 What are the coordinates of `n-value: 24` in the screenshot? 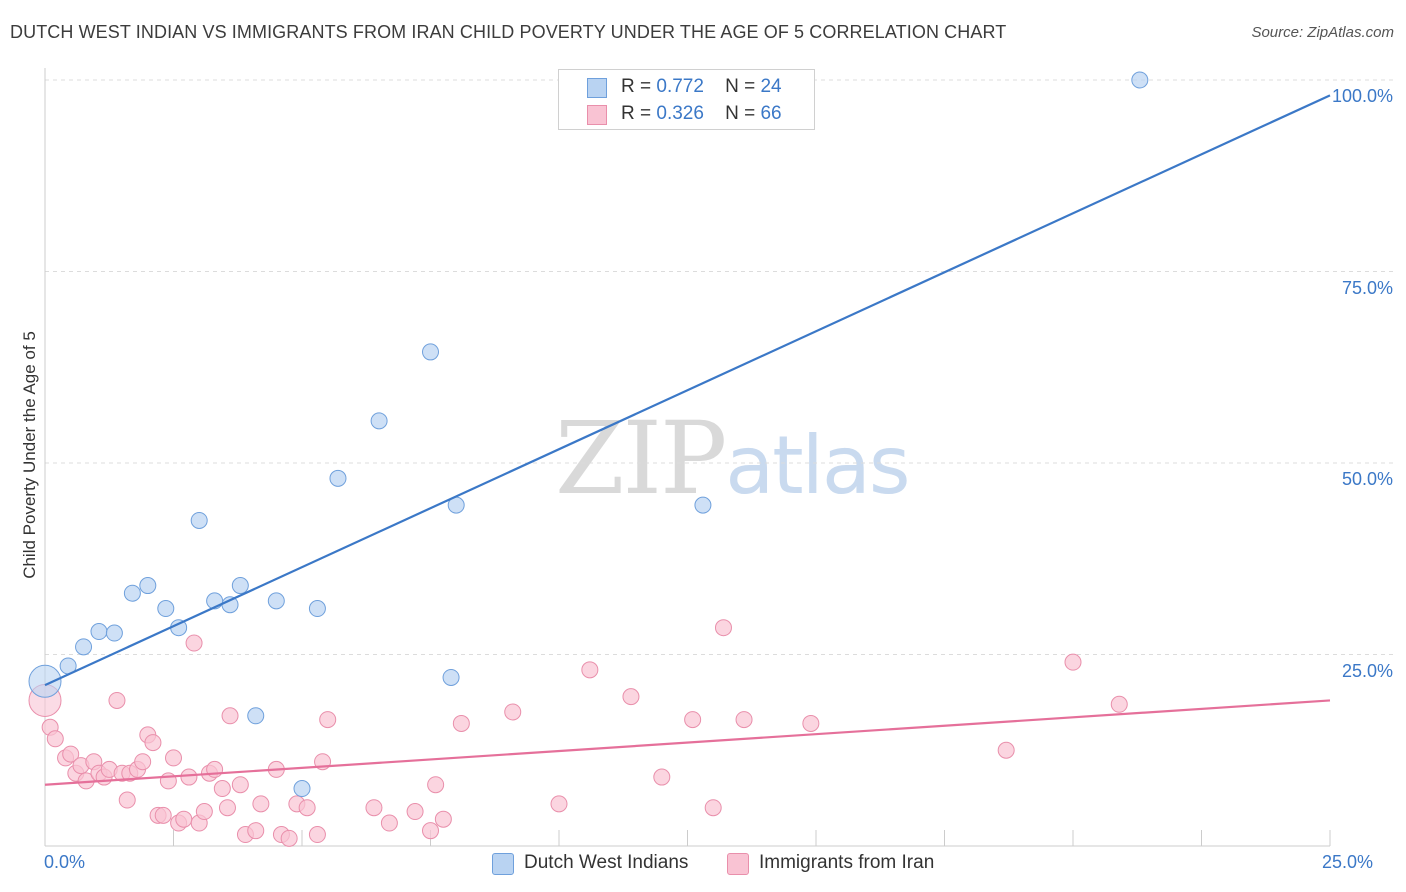 It's located at (771, 86).